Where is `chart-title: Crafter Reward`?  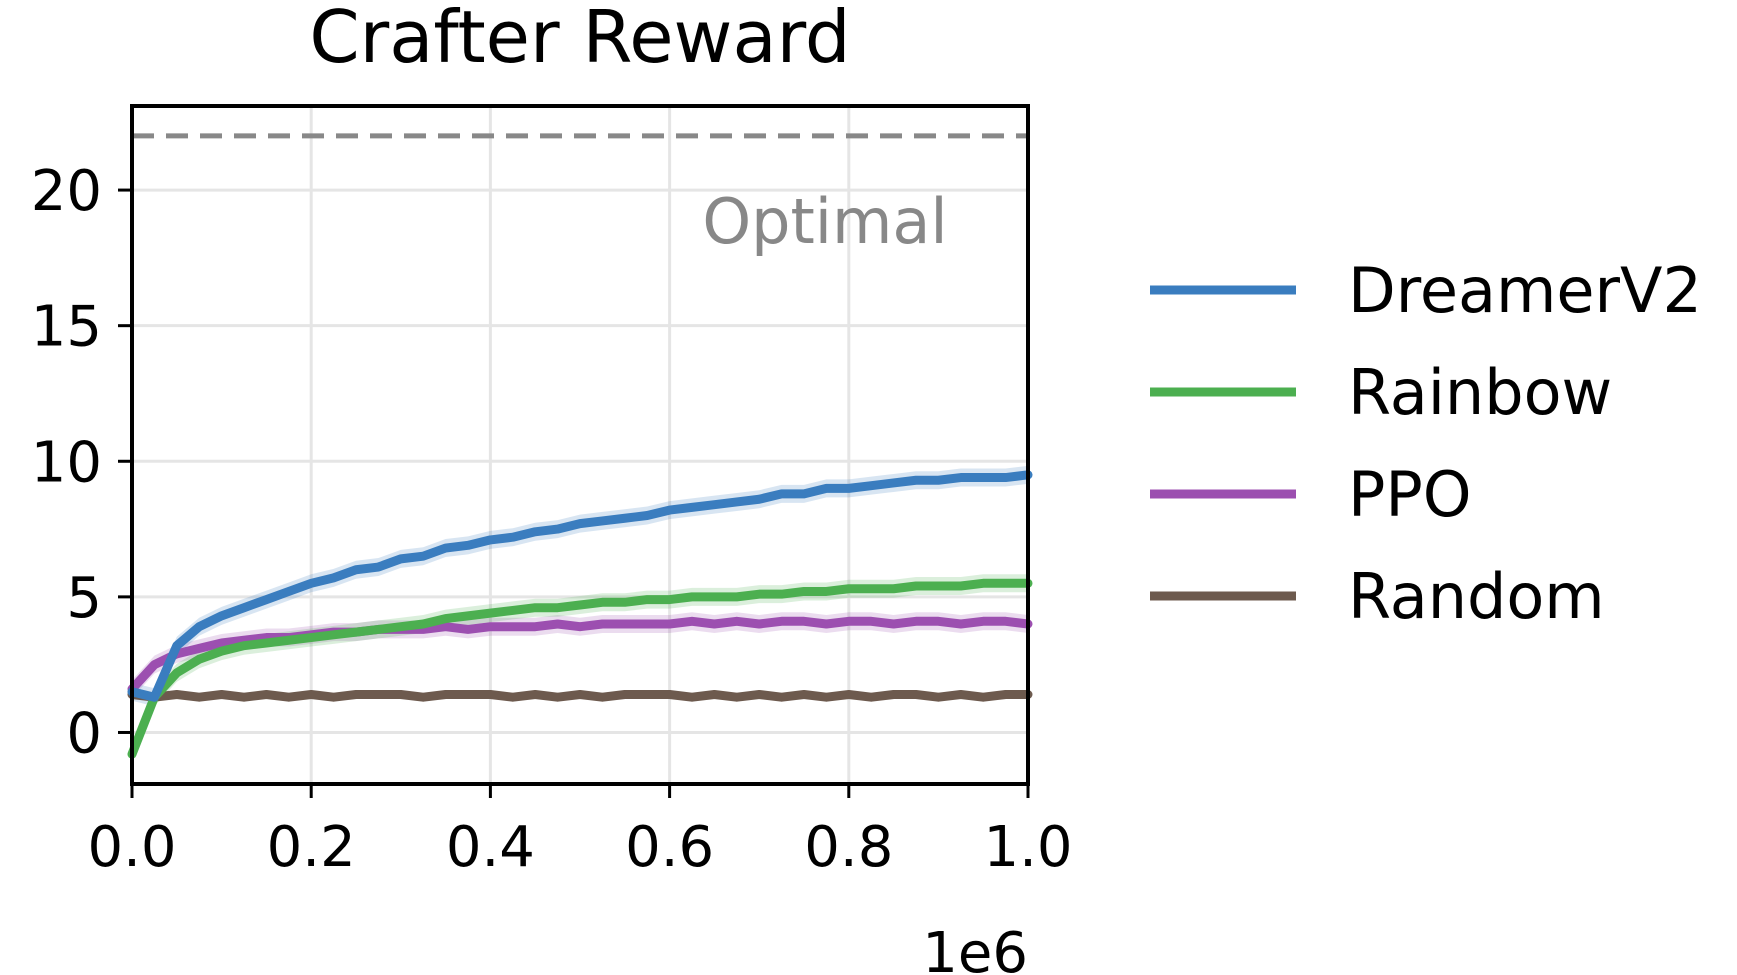 chart-title: Crafter Reward is located at coordinates (579, 39).